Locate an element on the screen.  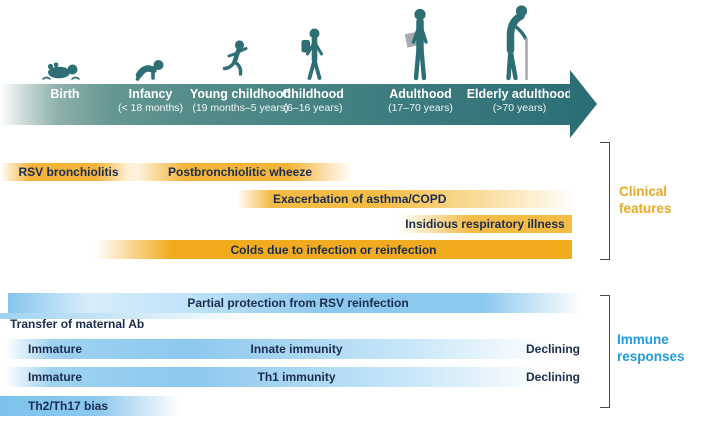
maternal-ab-label: Transfer of maternal Ab is located at coordinates (77, 324).